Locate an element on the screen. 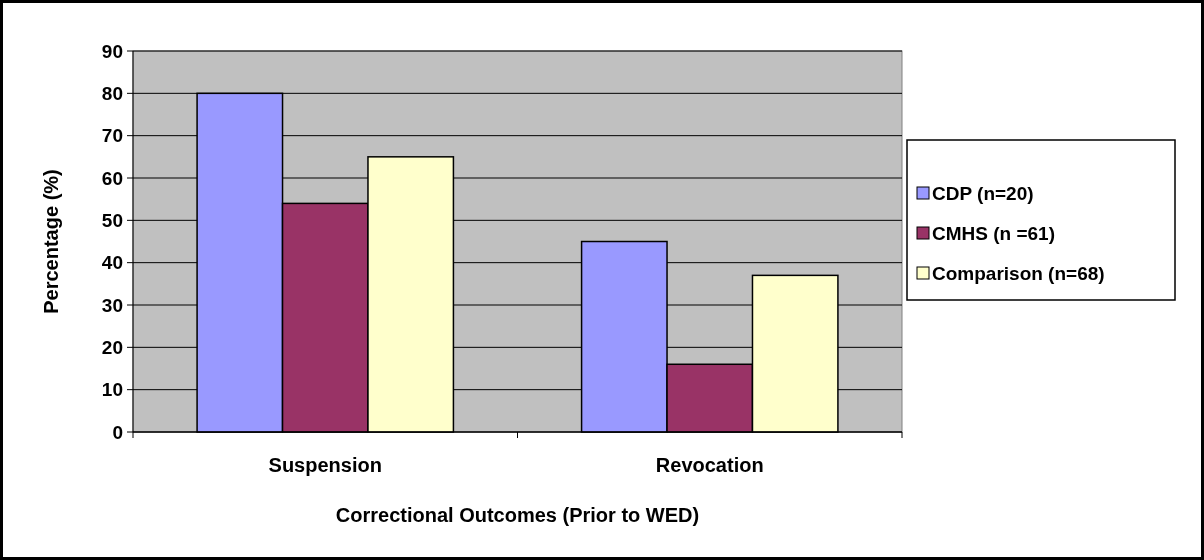 The image size is (1204, 560). y-tick-label: 10 is located at coordinates (112, 390).